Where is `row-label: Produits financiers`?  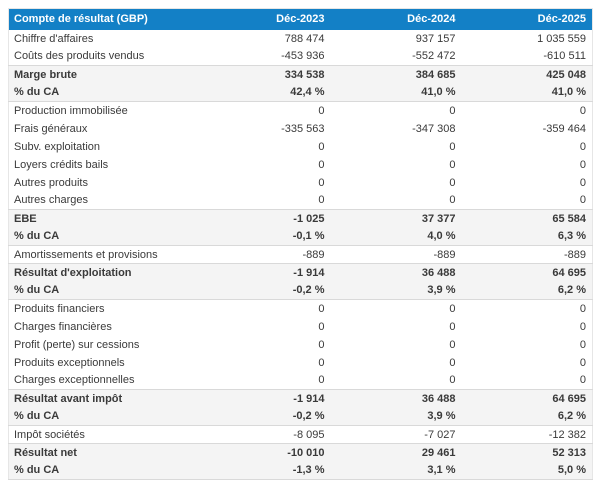 row-label: Produits financiers is located at coordinates (104, 308).